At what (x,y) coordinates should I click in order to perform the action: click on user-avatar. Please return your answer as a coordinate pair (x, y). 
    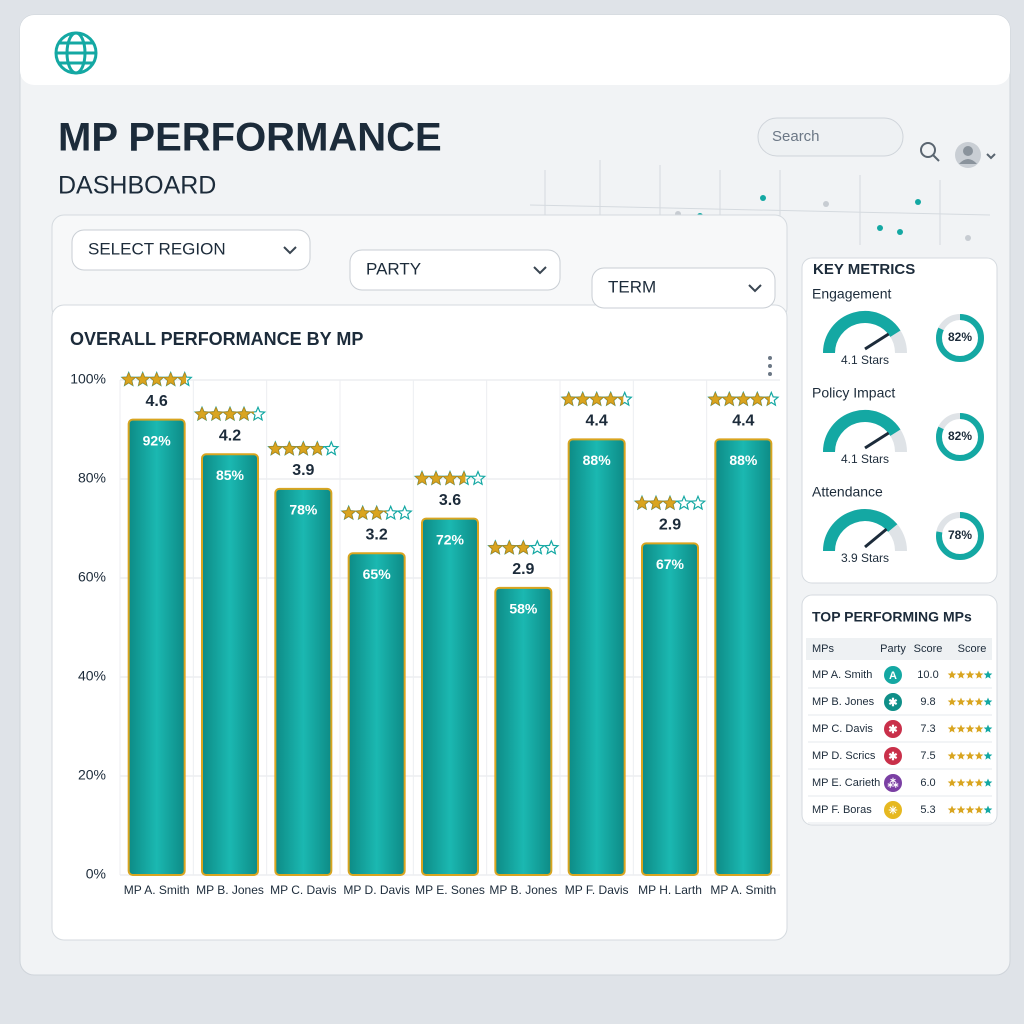
    Looking at the image, I should click on (975, 155).